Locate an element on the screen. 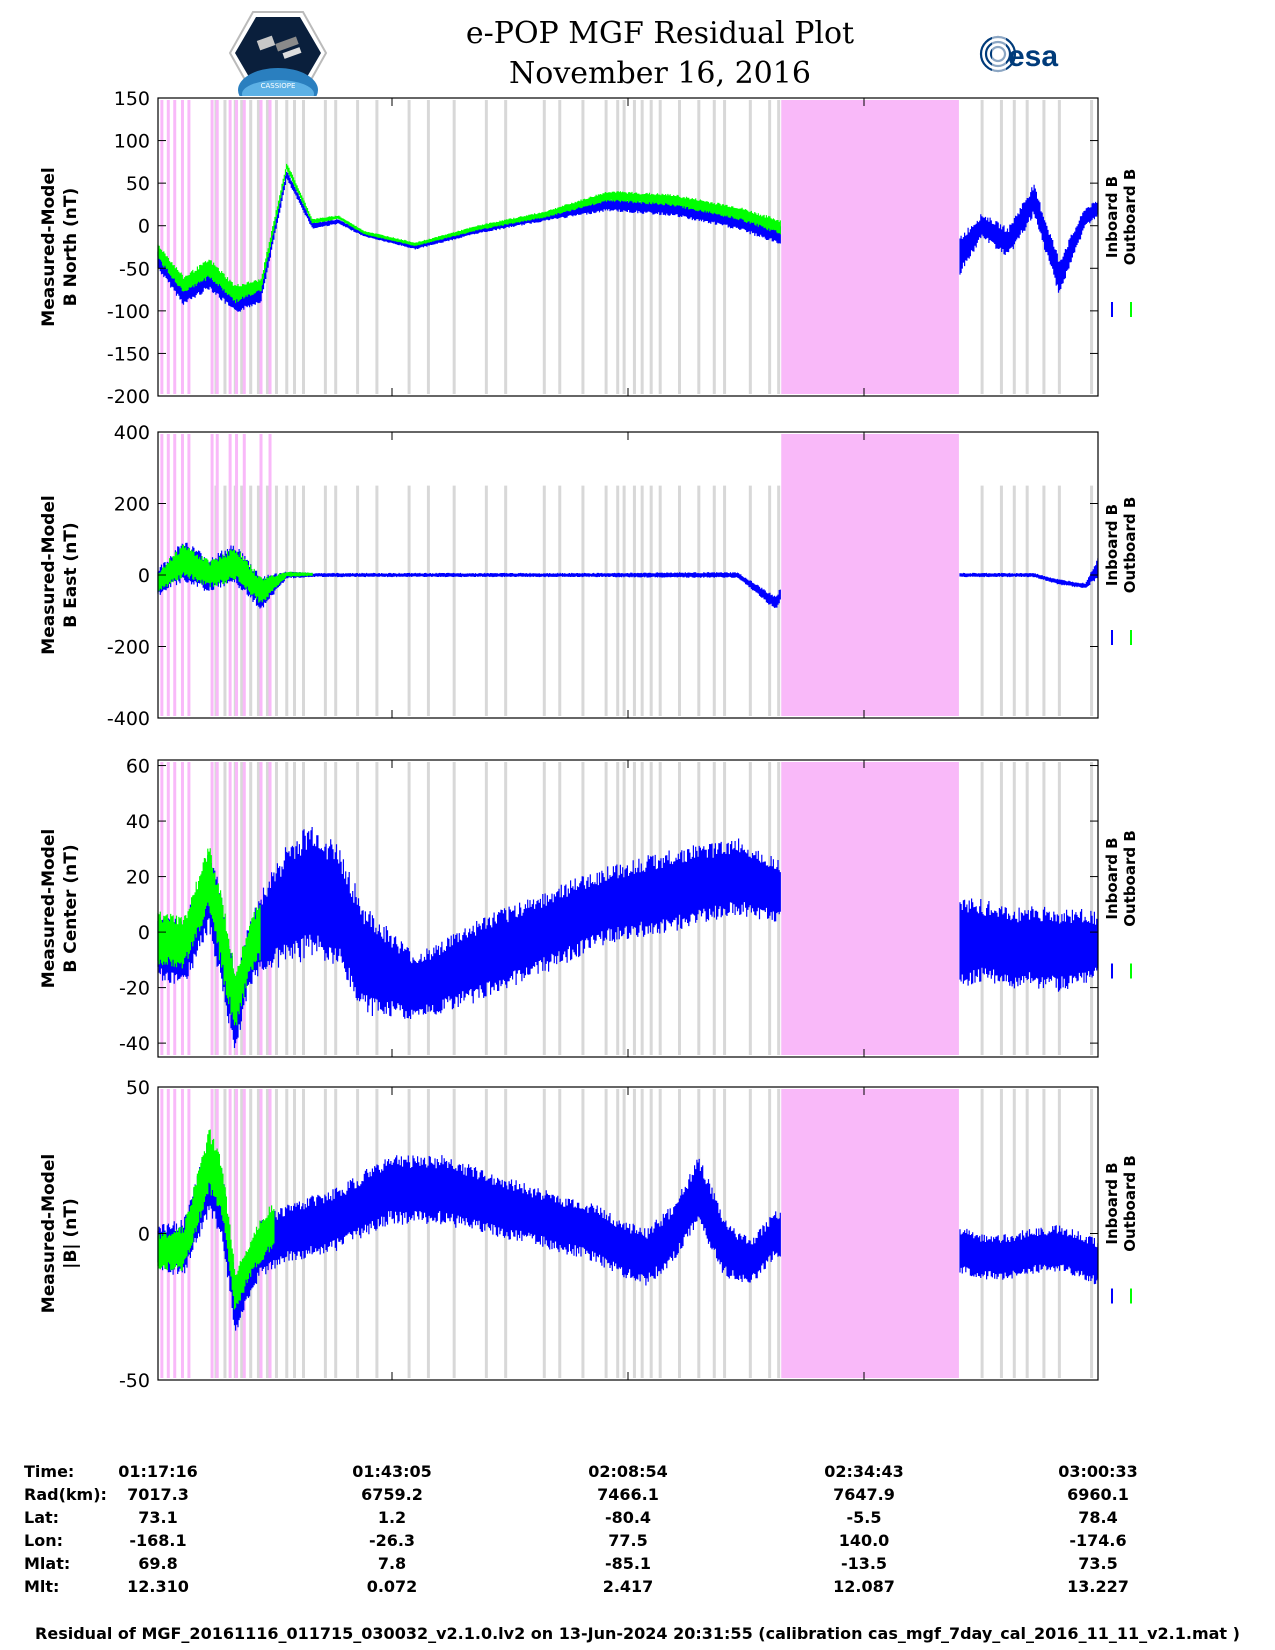 This screenshot has height=1650, width=1275. info-value: 02:34:43 is located at coordinates (864, 1471).